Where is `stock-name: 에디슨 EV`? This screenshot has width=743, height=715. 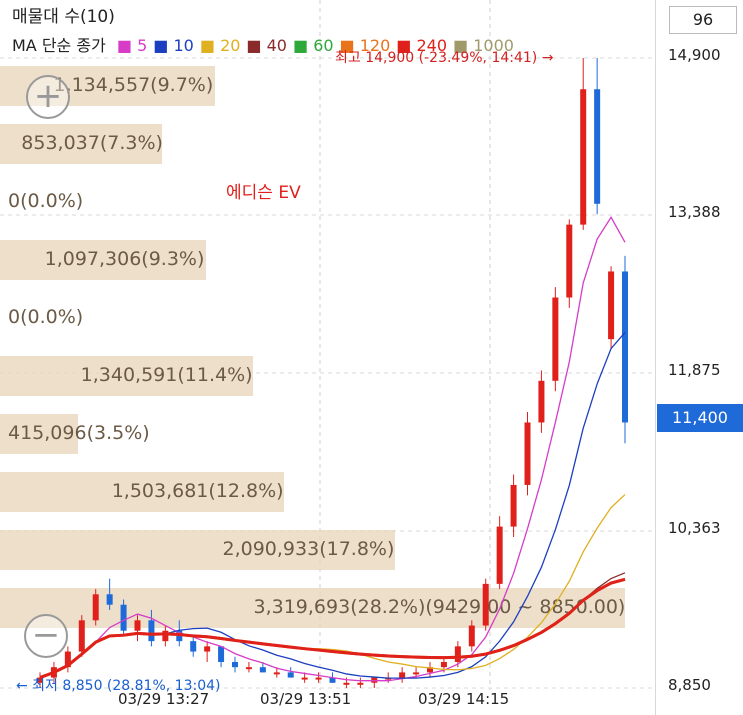 stock-name: 에디슨 EV is located at coordinates (263, 193).